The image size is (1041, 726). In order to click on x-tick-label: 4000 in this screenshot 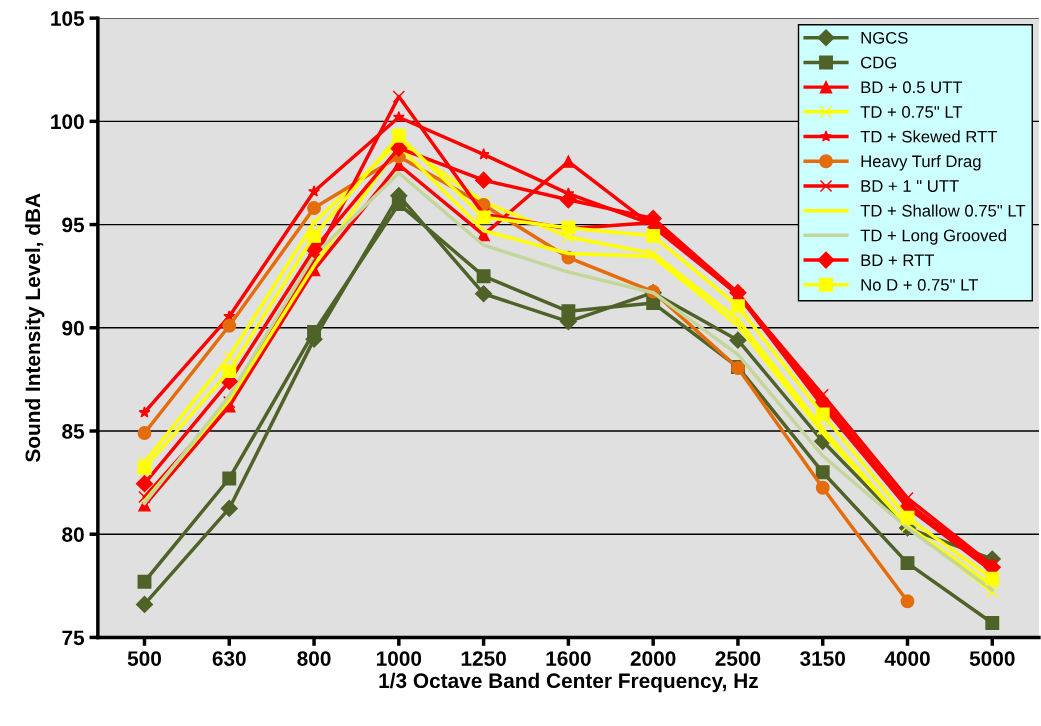, I will do `click(907, 658)`.